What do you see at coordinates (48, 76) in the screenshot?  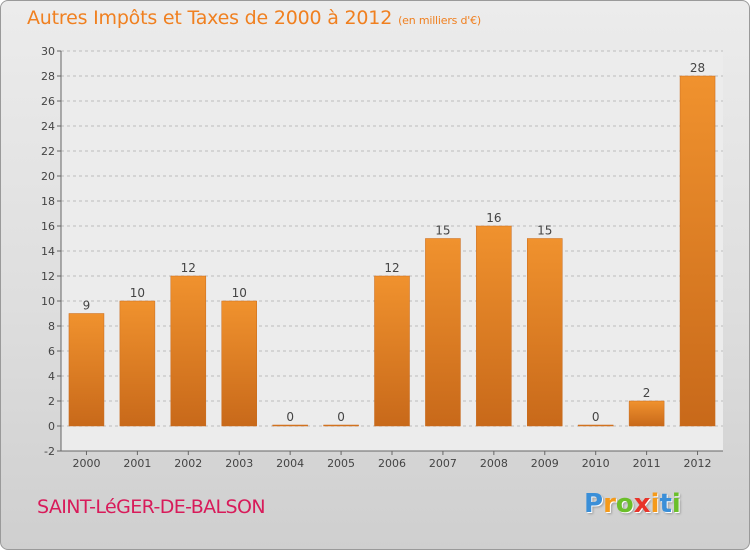 I see `y-tick-label: 28` at bounding box center [48, 76].